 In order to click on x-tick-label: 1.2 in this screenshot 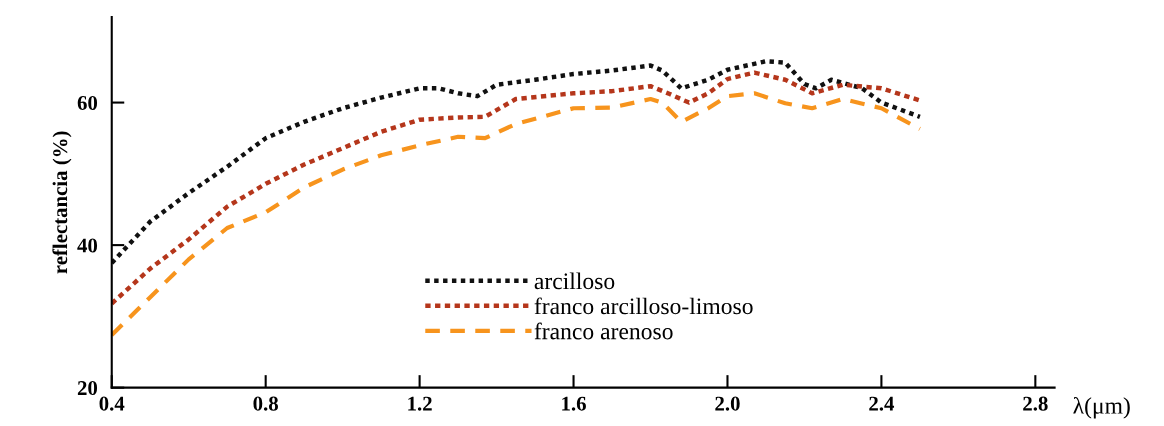, I will do `click(420, 403)`.